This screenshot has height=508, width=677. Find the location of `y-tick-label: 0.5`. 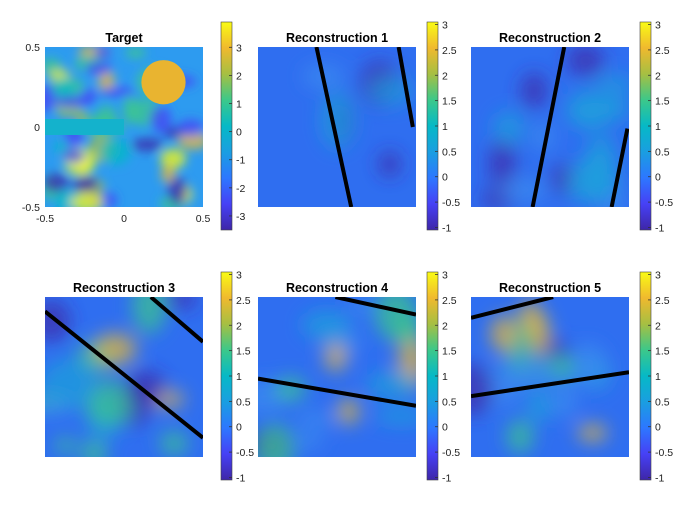

y-tick-label: 0.5 is located at coordinates (32, 48).